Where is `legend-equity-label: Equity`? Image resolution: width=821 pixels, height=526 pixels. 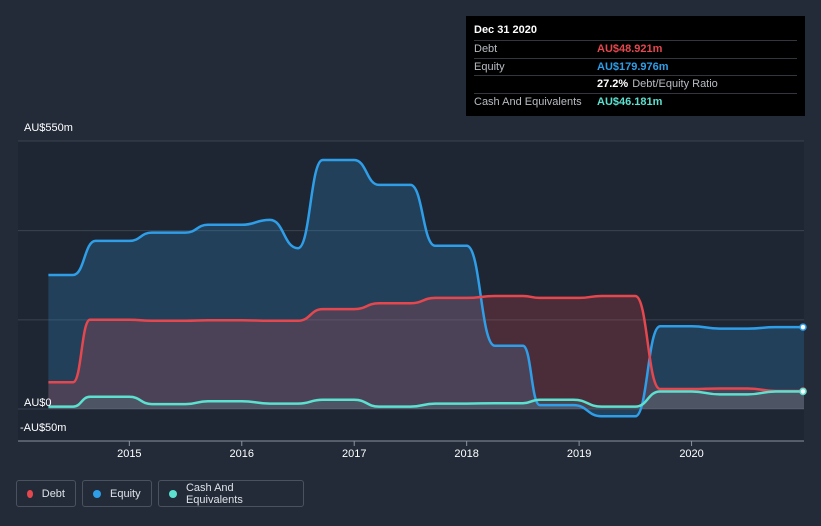
legend-equity-label: Equity is located at coordinates (125, 493).